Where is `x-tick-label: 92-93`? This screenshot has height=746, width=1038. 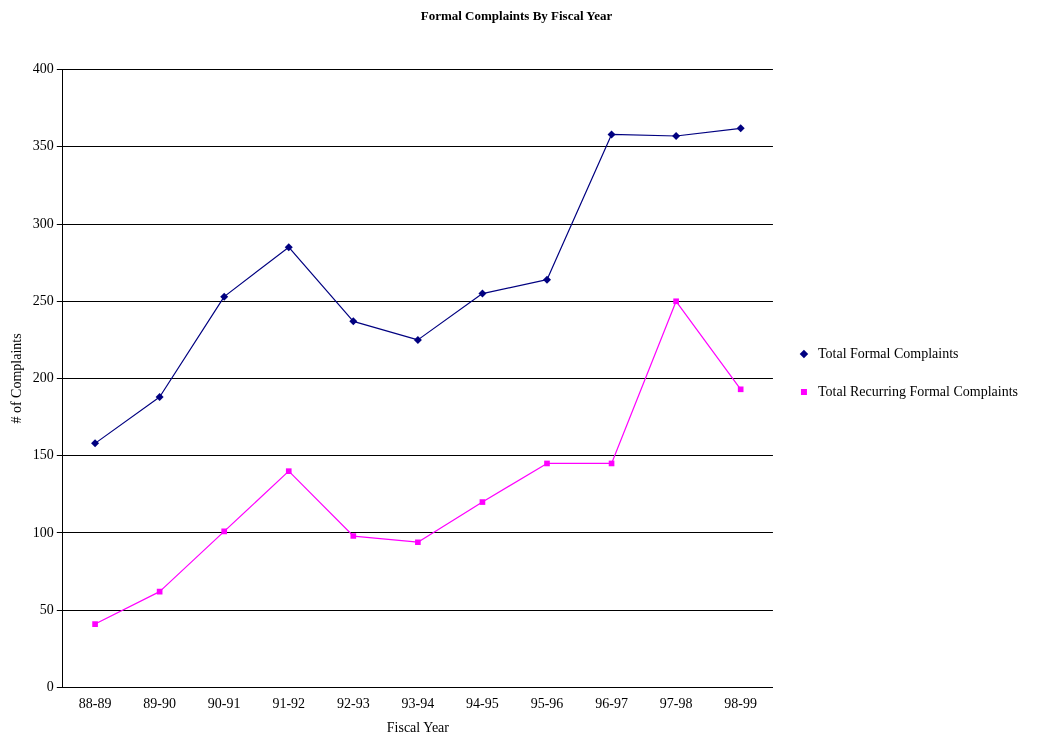 x-tick-label: 92-93 is located at coordinates (353, 704).